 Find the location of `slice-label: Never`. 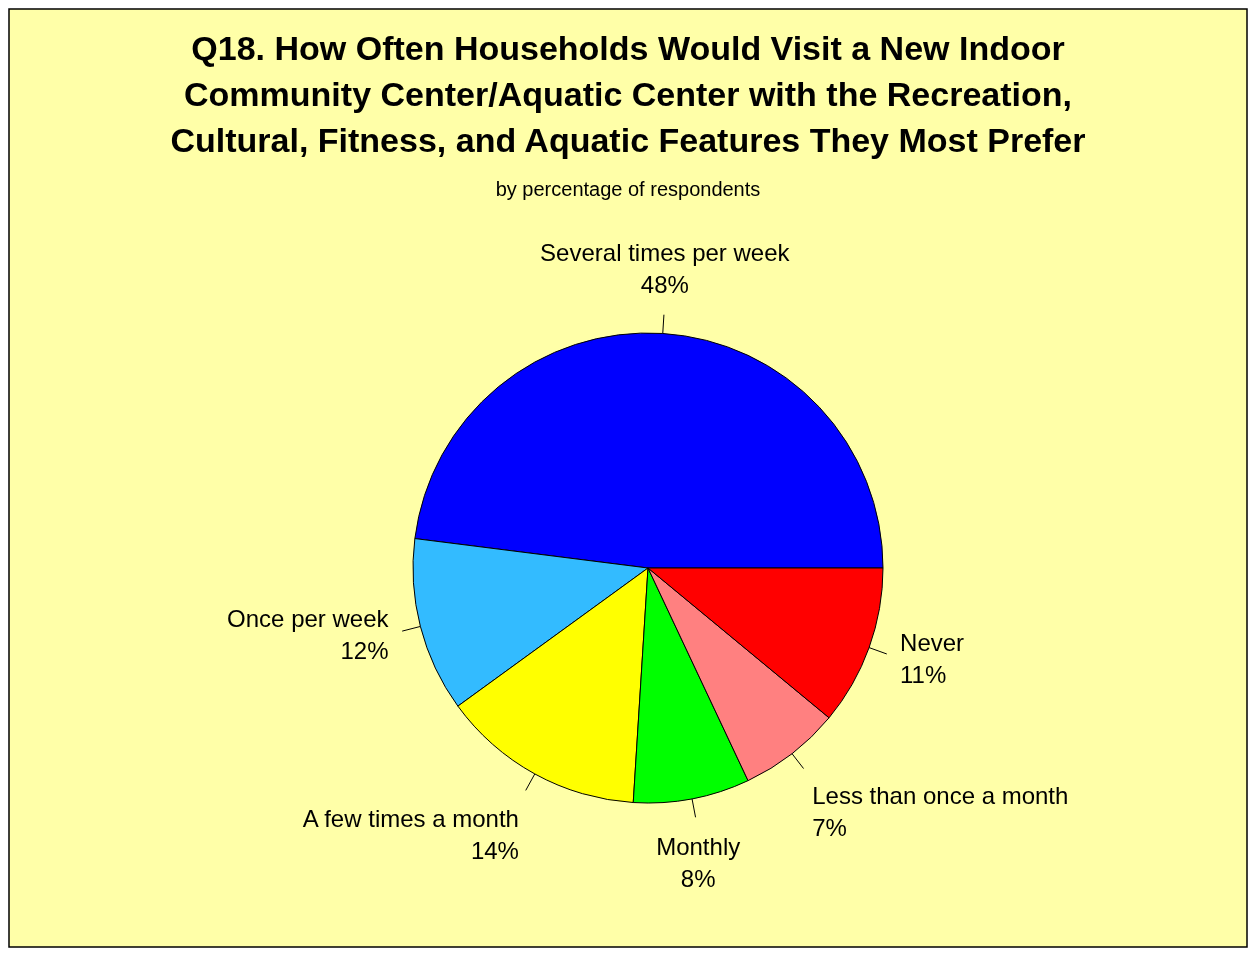

slice-label: Never is located at coordinates (932, 642).